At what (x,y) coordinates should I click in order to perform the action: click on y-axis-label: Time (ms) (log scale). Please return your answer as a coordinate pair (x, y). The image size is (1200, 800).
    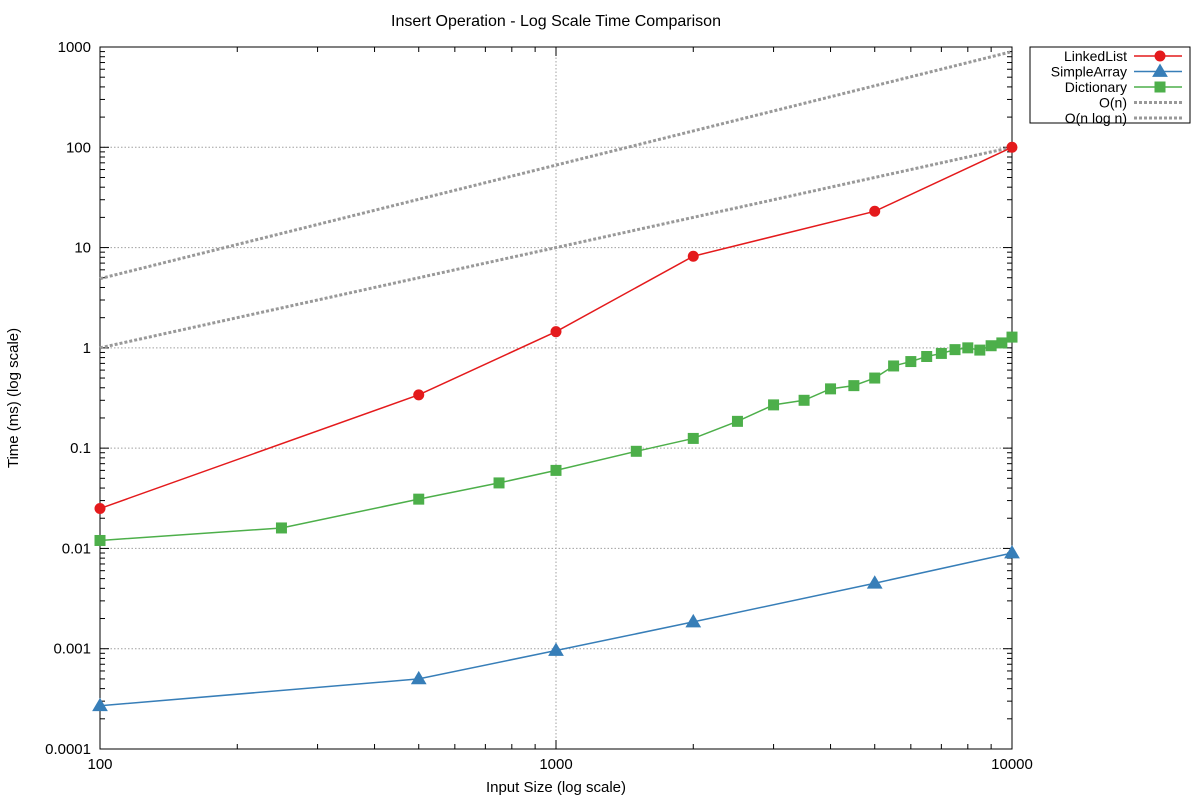
    Looking at the image, I should click on (13, 398).